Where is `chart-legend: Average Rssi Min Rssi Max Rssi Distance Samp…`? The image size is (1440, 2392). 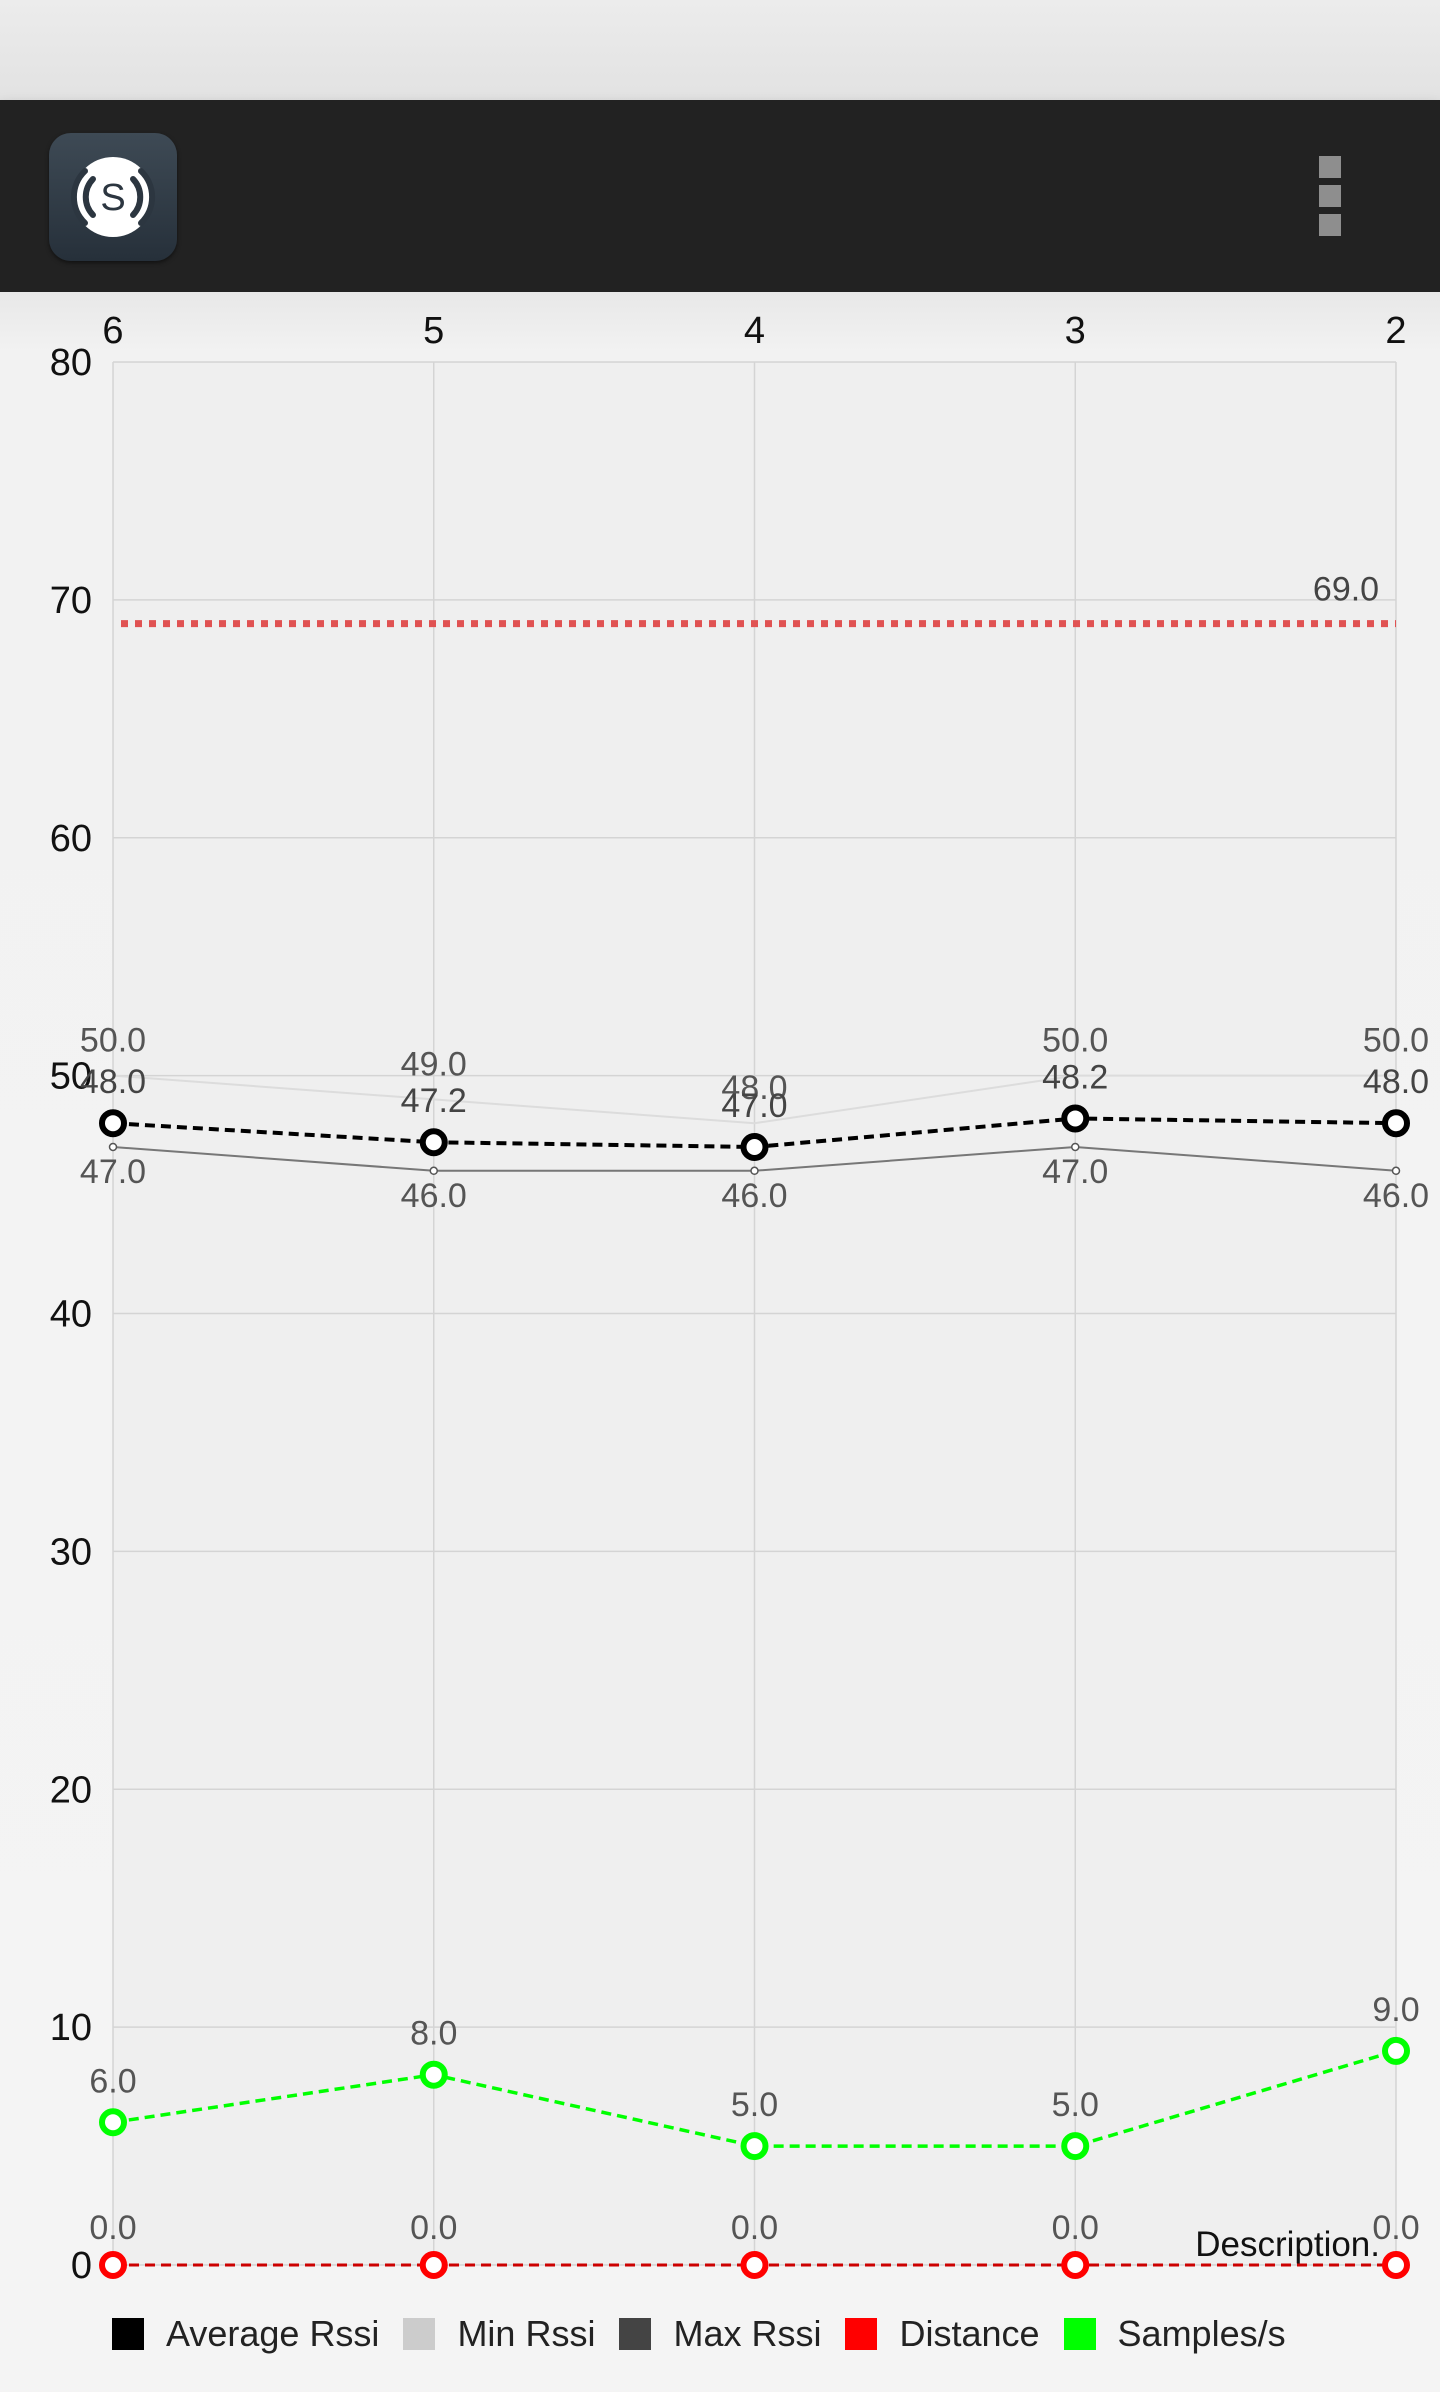
chart-legend: Average Rssi Min Rssi Max Rssi Distance Samp… is located at coordinates (711, 2334).